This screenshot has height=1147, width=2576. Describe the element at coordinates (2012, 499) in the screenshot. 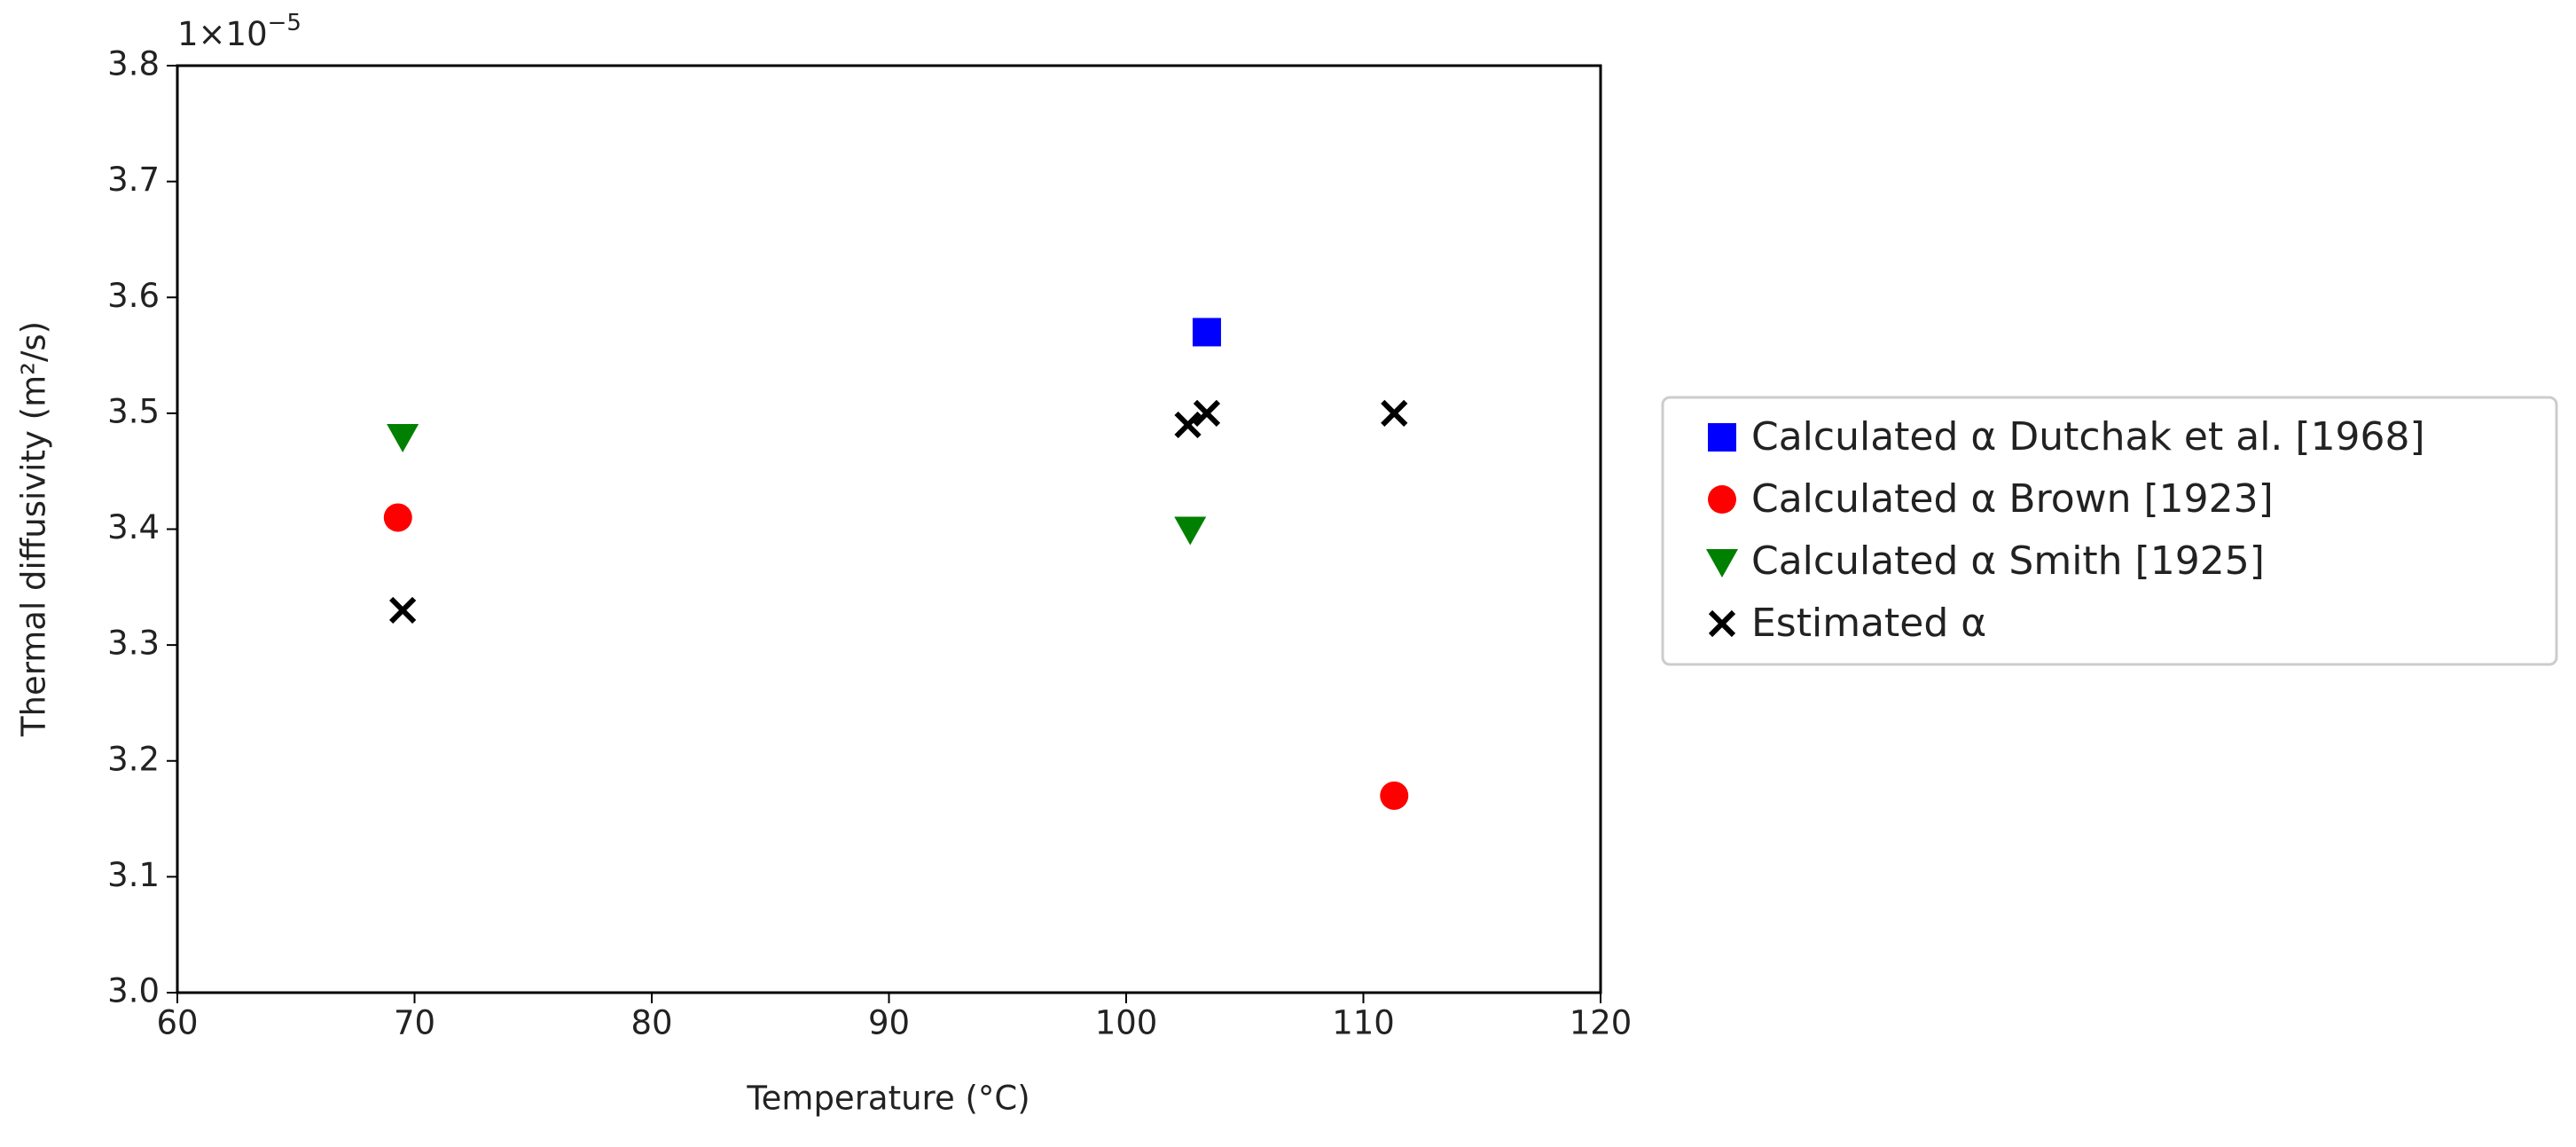

I see `legend-label: Calculated α Brown [1923]` at that location.